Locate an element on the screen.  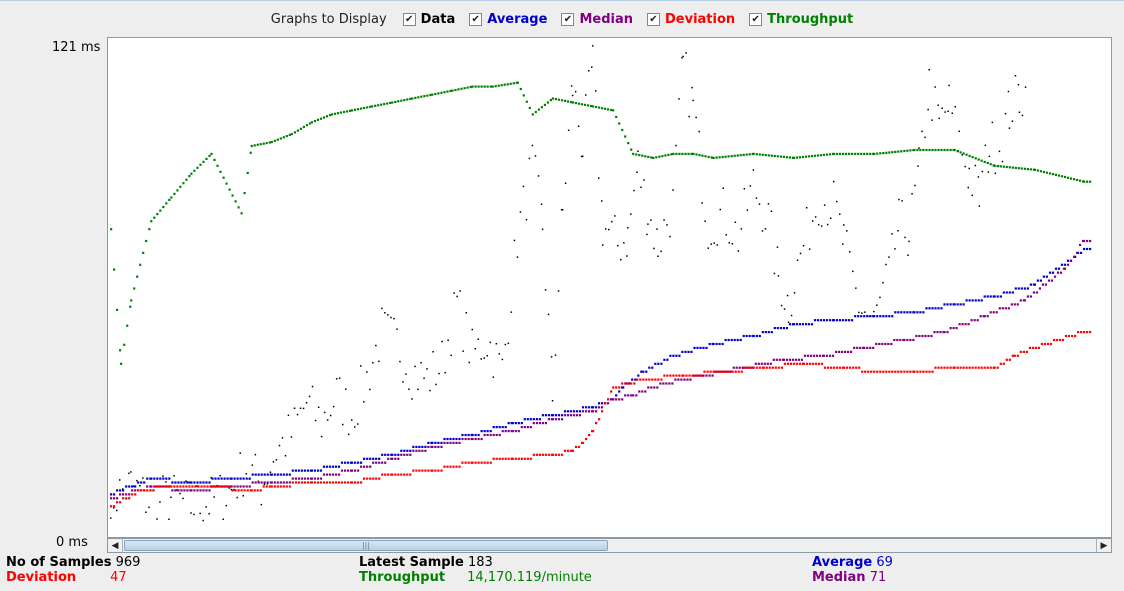
graph-horizontal-scrollbar: ◀ ||| ▶ is located at coordinates (609, 545).